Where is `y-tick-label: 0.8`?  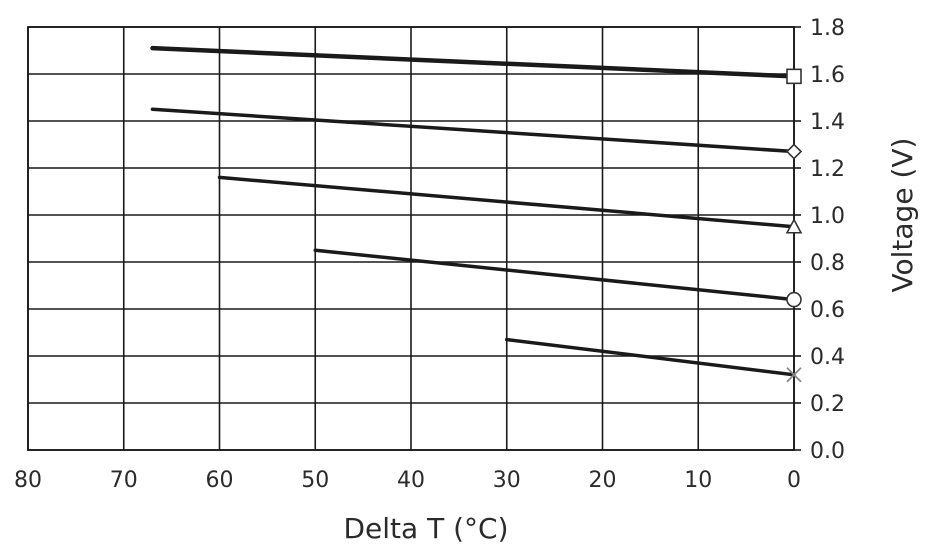 y-tick-label: 0.8 is located at coordinates (827, 263).